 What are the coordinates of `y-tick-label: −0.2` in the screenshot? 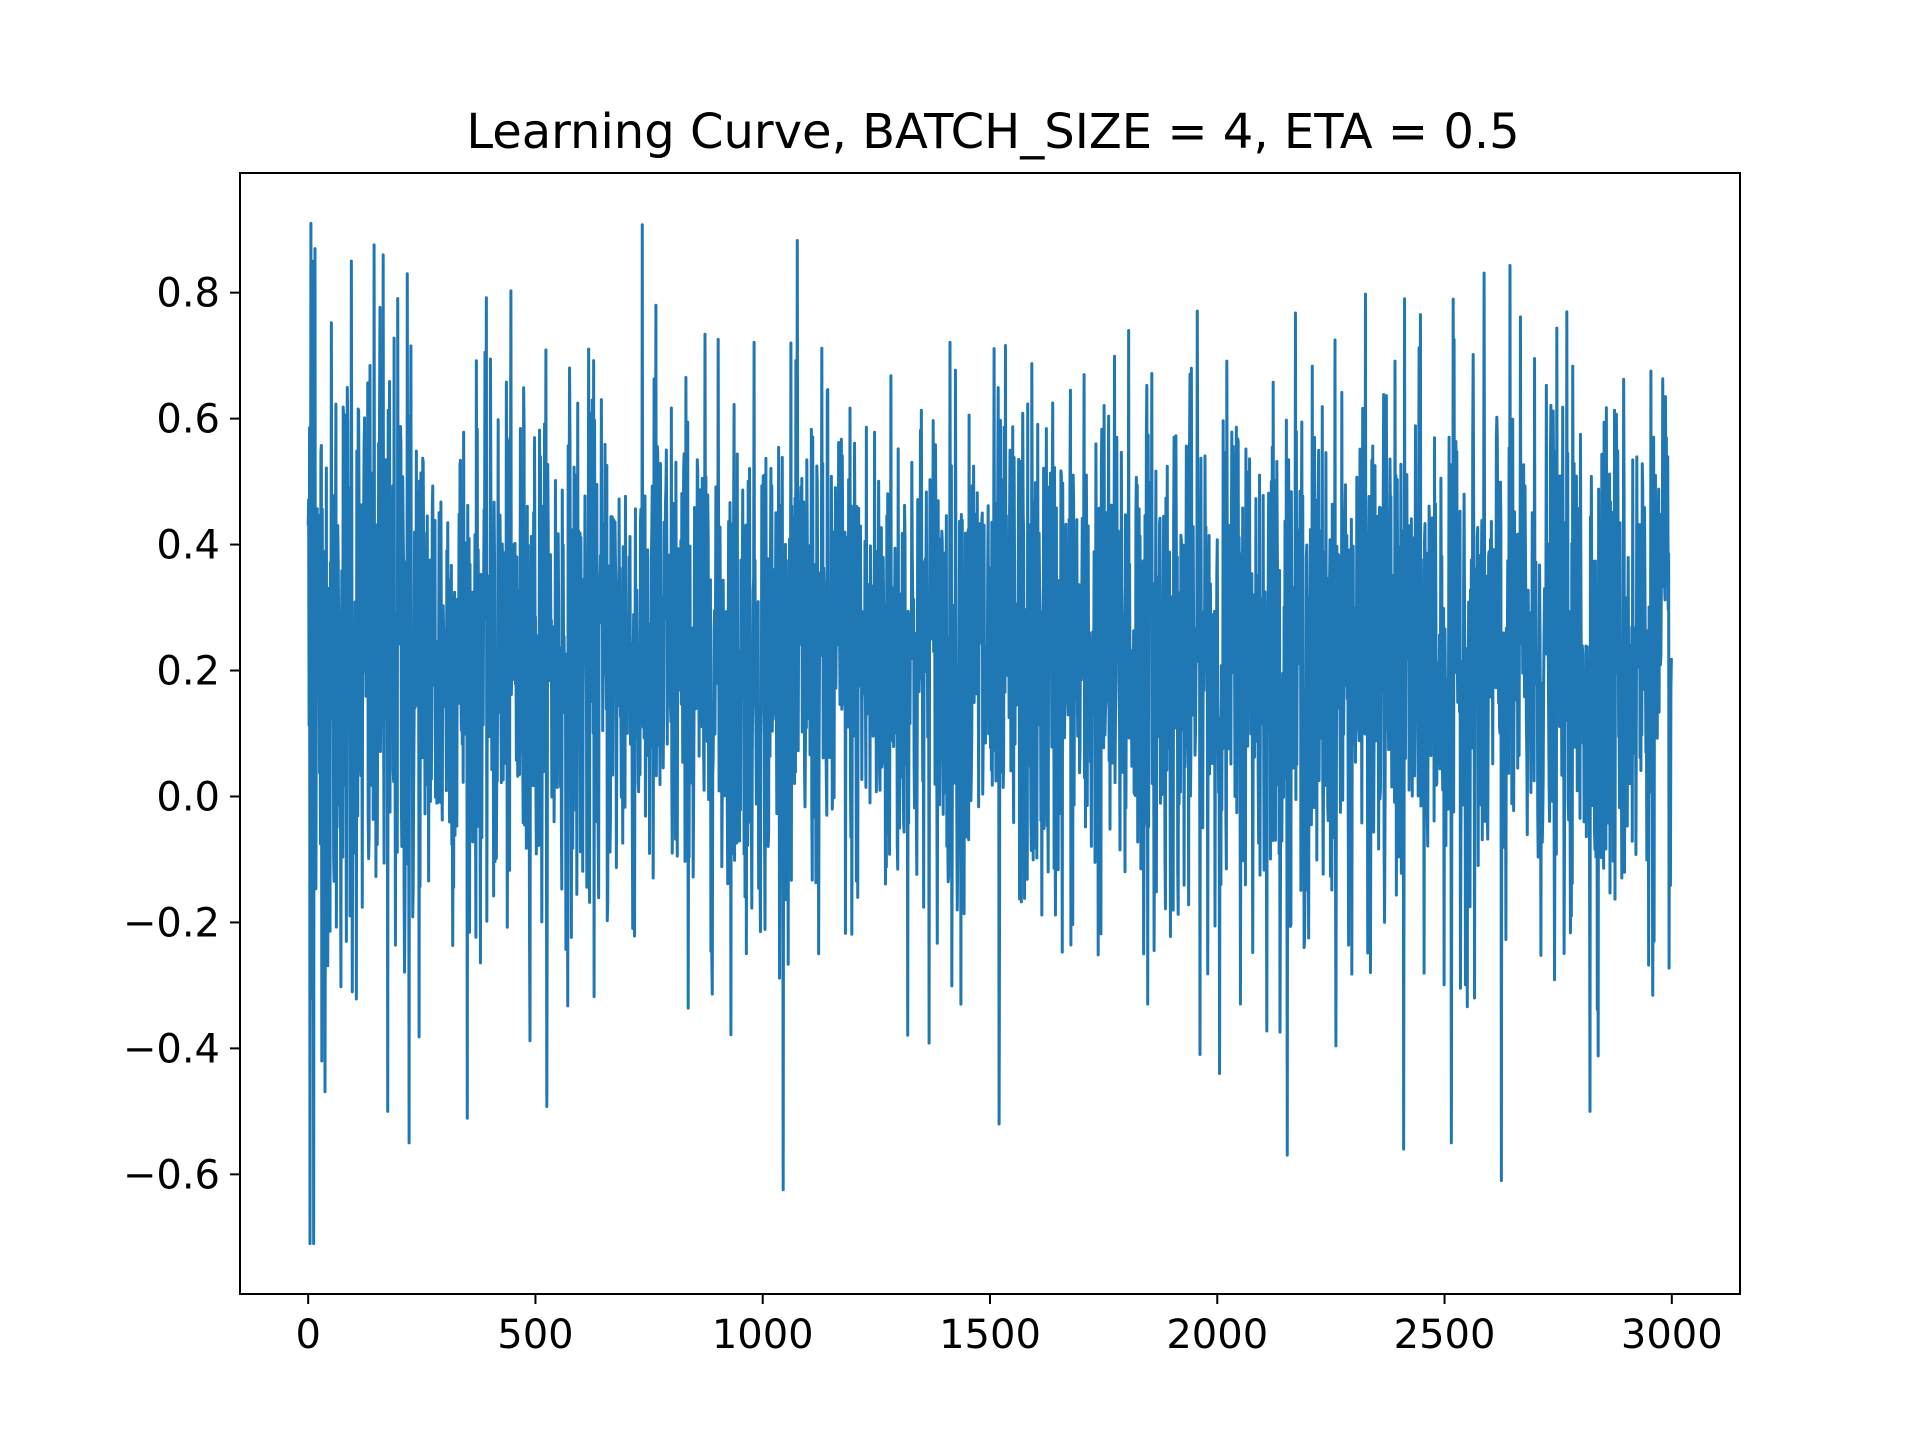 It's located at (171, 923).